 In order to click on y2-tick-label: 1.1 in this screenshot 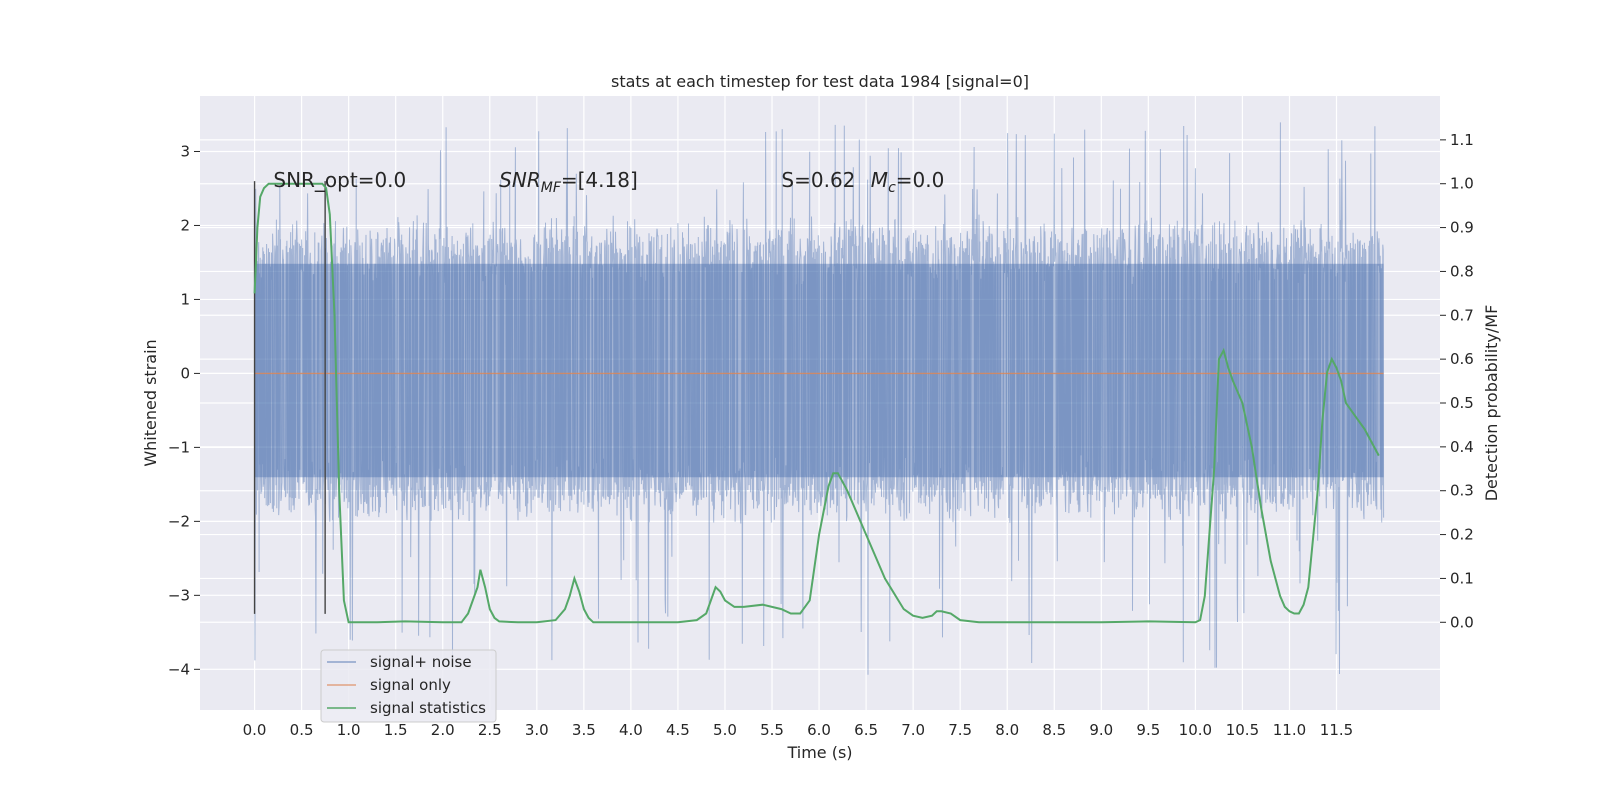, I will do `click(1462, 140)`.